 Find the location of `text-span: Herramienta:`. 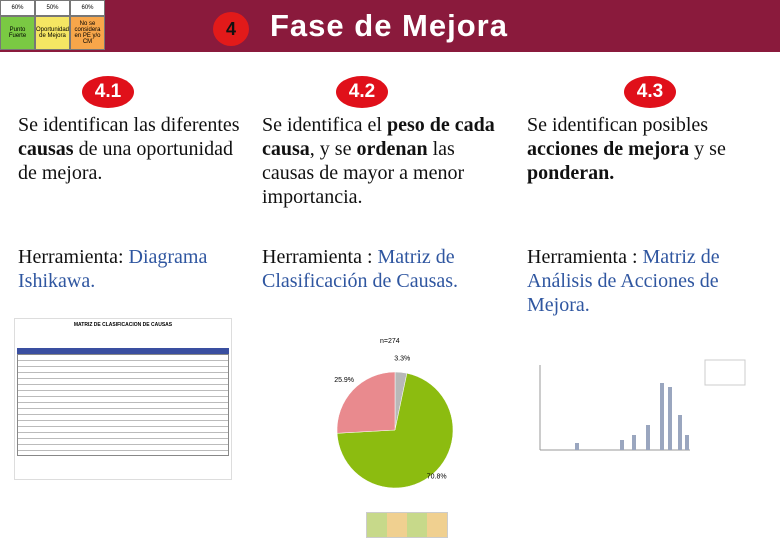

text-span: Herramienta: is located at coordinates (73, 257).